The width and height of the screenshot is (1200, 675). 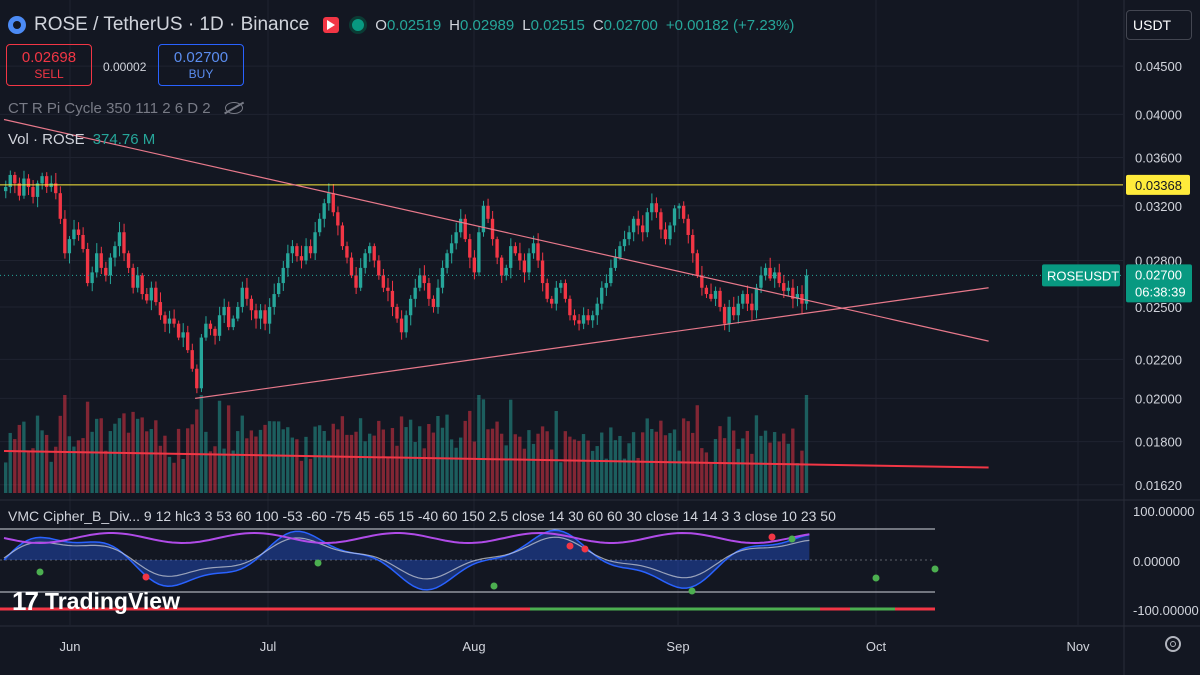 What do you see at coordinates (1173, 644) in the screenshot?
I see `settings-gear-icon` at bounding box center [1173, 644].